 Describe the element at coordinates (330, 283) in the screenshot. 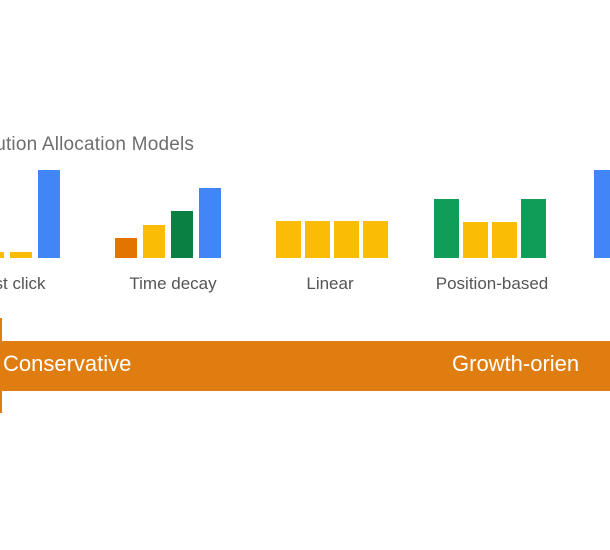

I see `model-label-linear: Linear` at that location.